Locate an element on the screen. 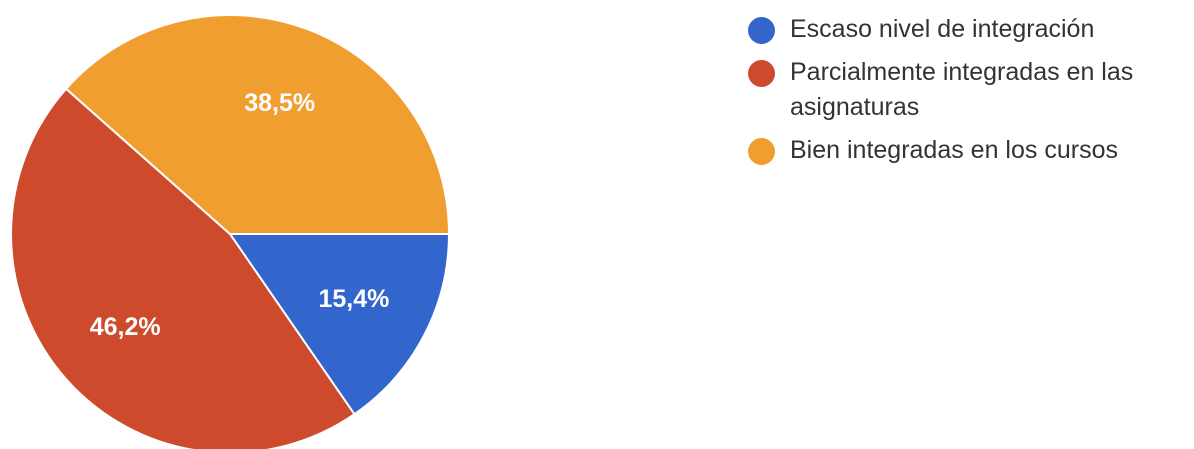 This screenshot has height=449, width=1194. slice-label-parcialmente: 46,2% is located at coordinates (125, 327).